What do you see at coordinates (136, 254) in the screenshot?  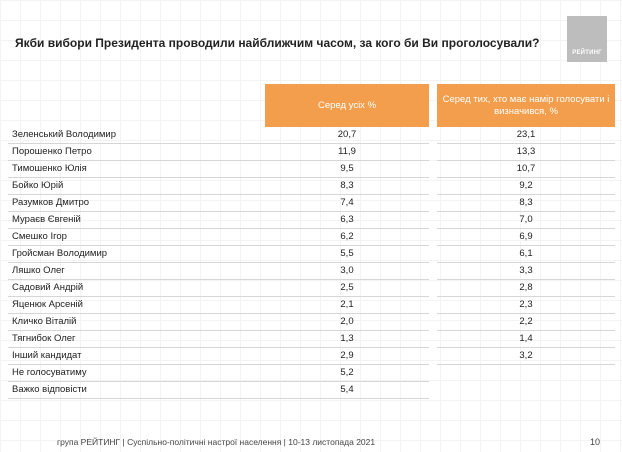 I see `candidate-name: Гройсман Володимир` at bounding box center [136, 254].